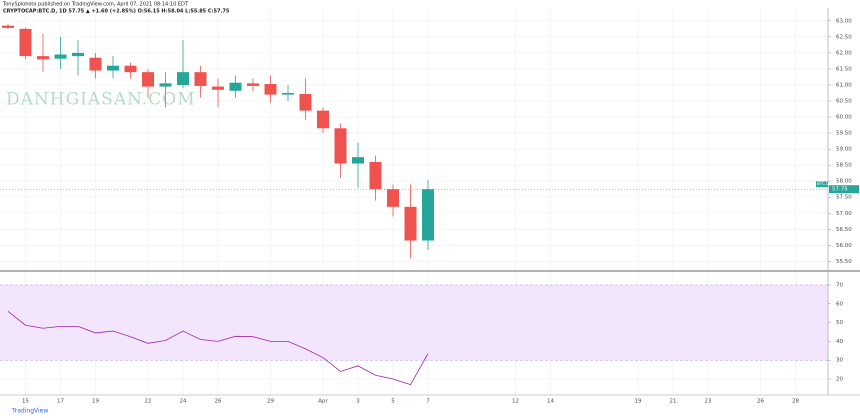 This screenshot has height=418, width=860. What do you see at coordinates (839, 285) in the screenshot?
I see `y-tick-label: 70` at bounding box center [839, 285].